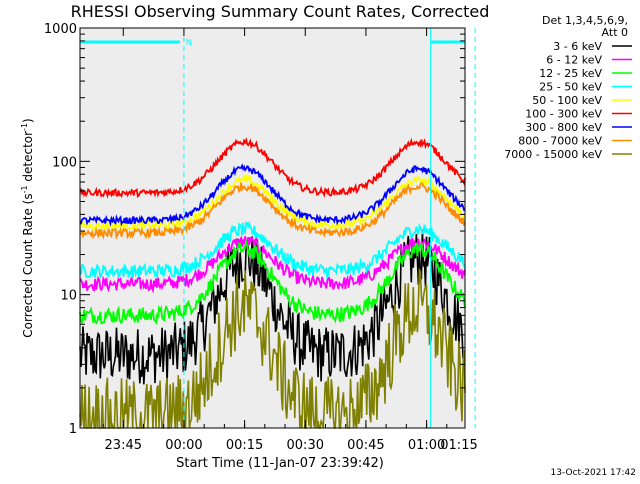 Image resolution: width=640 pixels, height=484 pixels. What do you see at coordinates (28, 265) in the screenshot?
I see `y-axis-label-main: Corrected Count Rate (s` at bounding box center [28, 265].